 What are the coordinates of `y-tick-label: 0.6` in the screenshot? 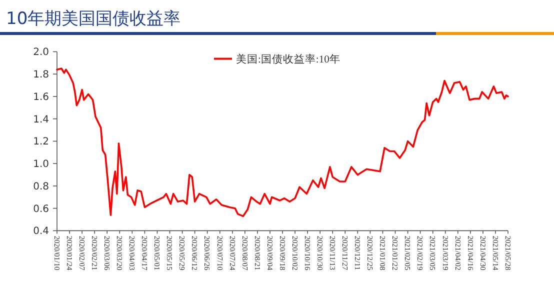 It's located at (41, 209).